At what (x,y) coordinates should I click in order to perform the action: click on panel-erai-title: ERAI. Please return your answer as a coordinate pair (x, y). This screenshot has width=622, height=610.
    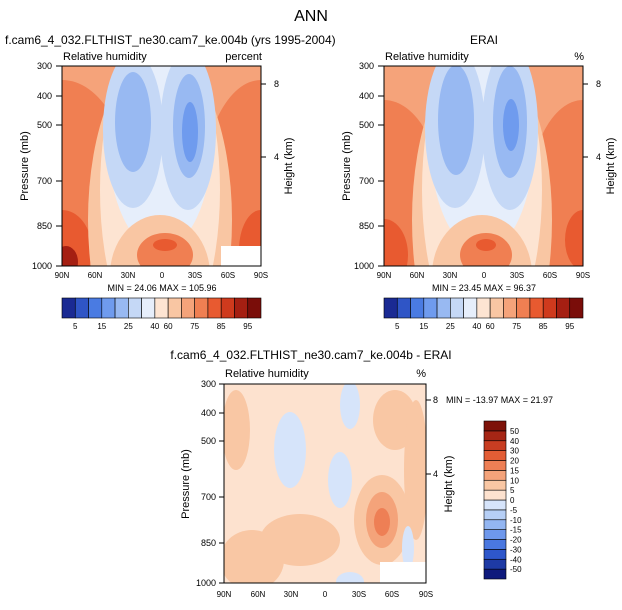
    Looking at the image, I should click on (484, 40).